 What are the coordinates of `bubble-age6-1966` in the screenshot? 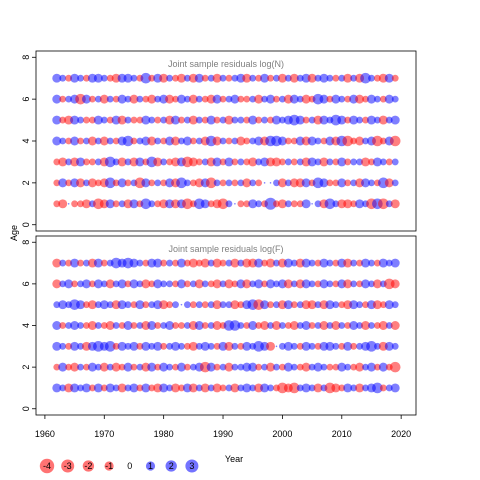 It's located at (80, 284).